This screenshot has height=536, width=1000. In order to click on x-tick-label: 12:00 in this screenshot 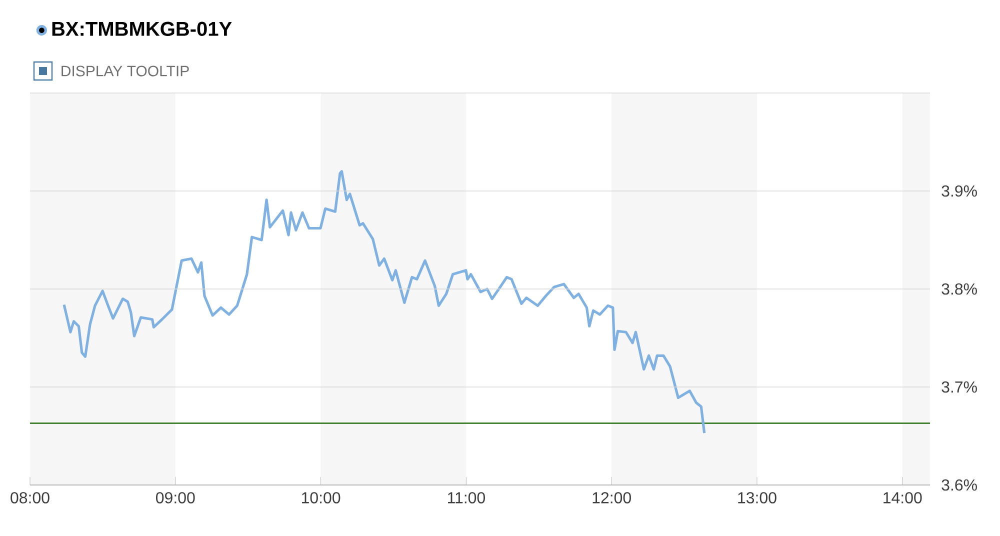, I will do `click(611, 498)`.